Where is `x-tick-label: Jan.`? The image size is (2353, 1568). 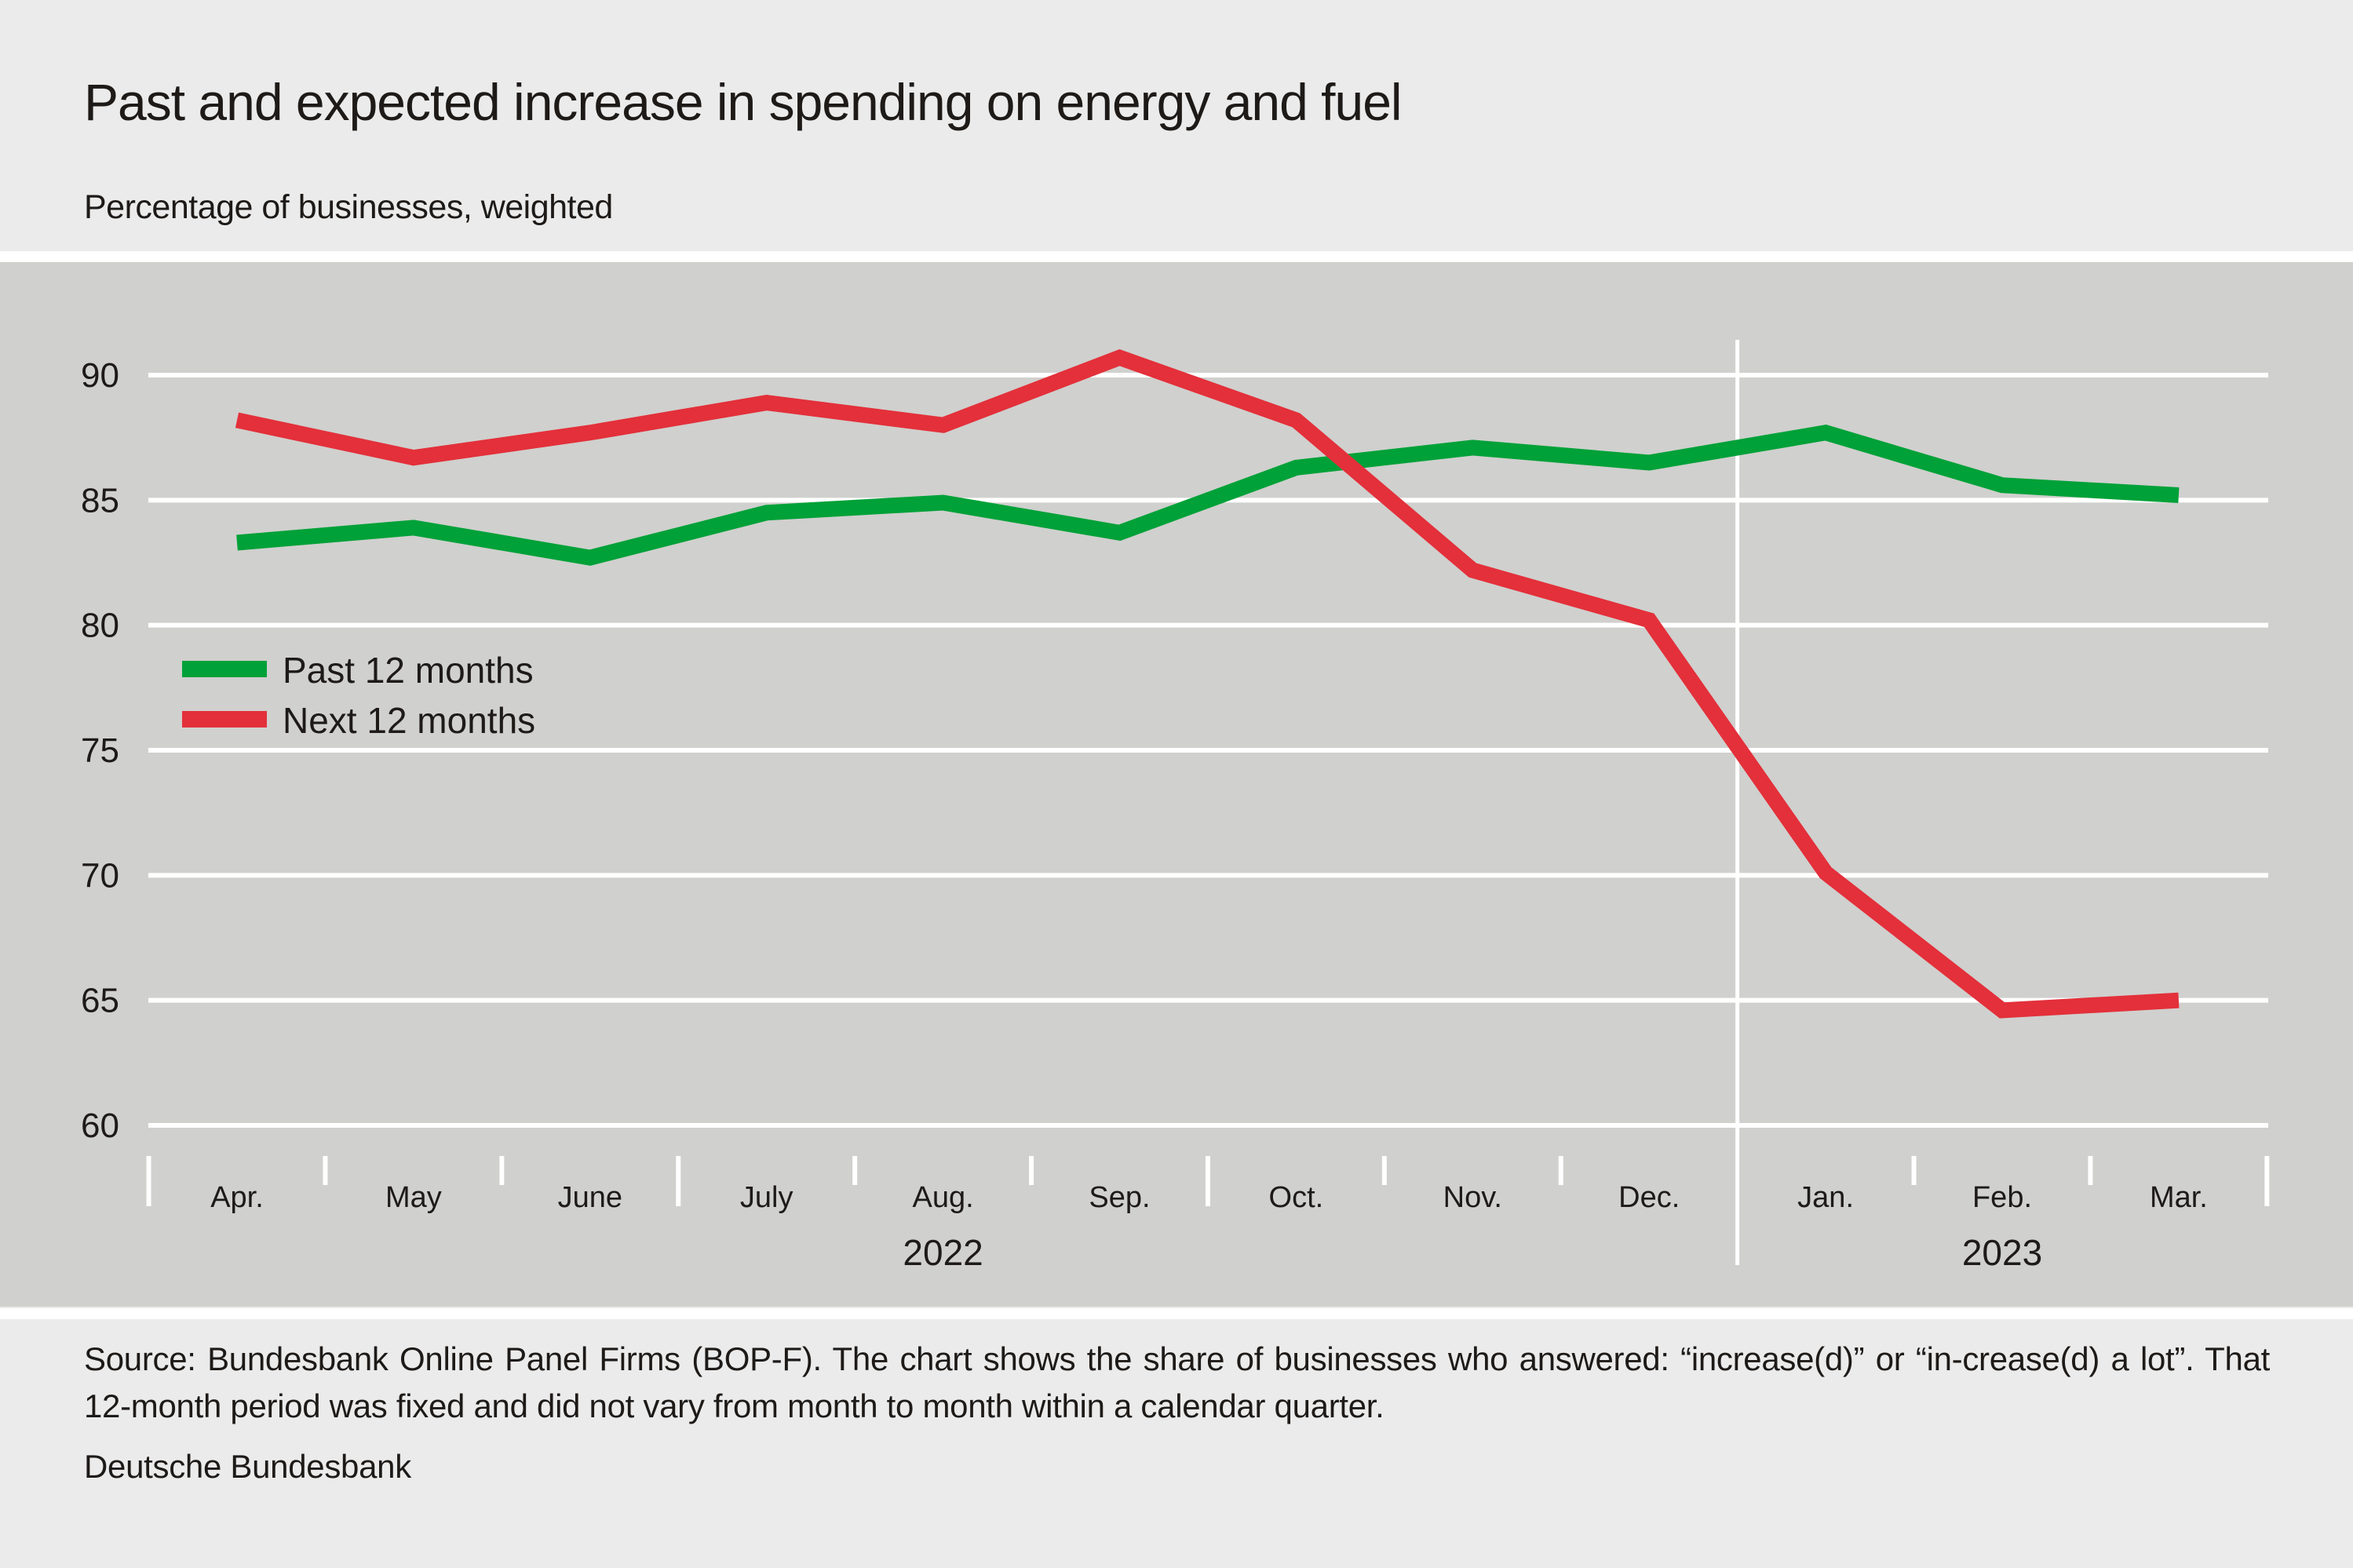 x-tick-label: Jan. is located at coordinates (1825, 1197).